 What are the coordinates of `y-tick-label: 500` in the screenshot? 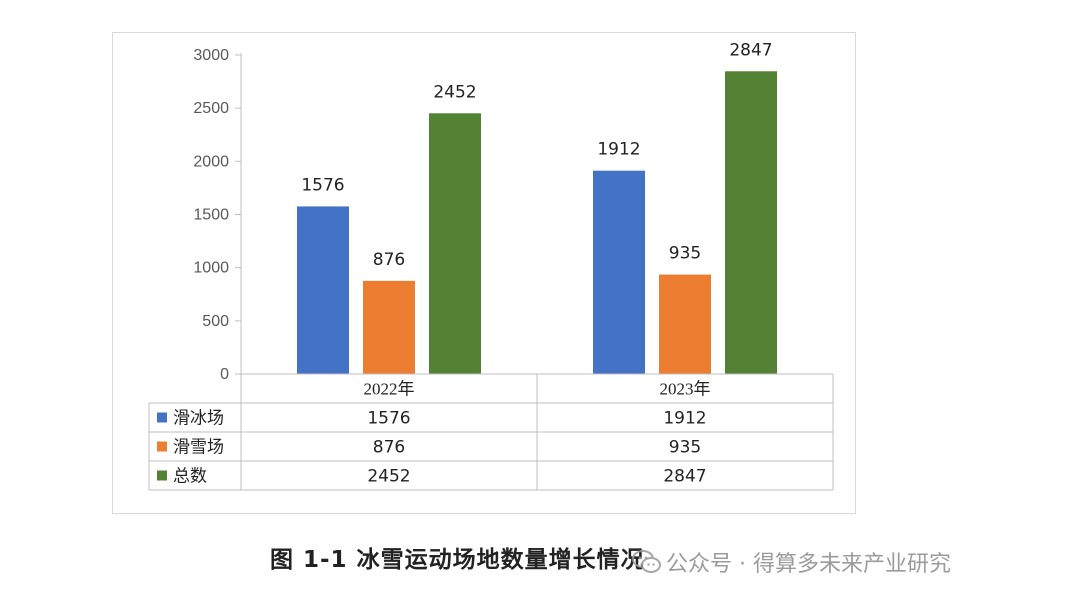 It's located at (215, 321).